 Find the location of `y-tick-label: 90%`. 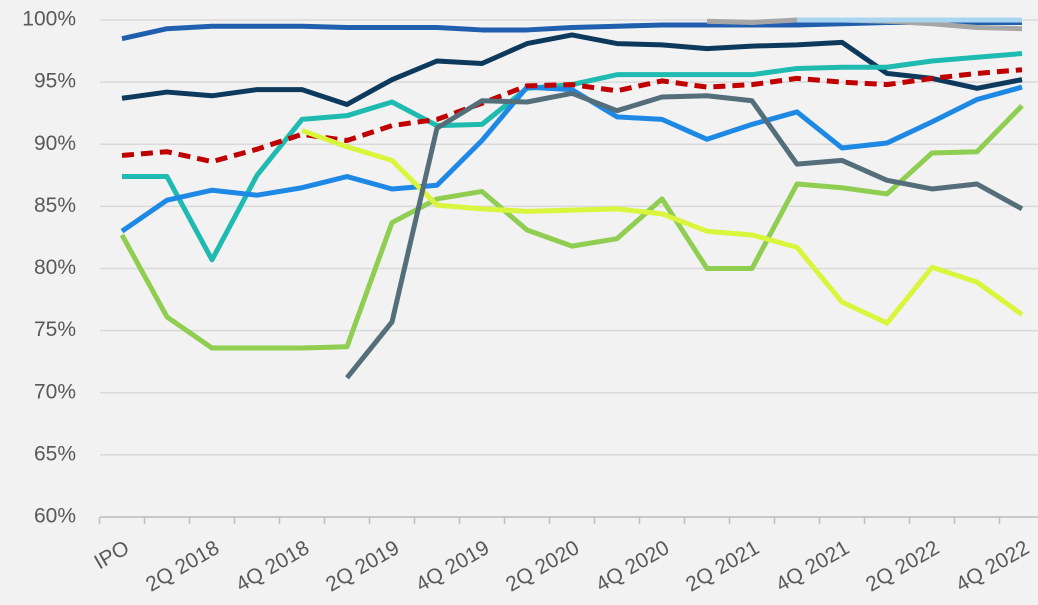

y-tick-label: 90% is located at coordinates (55, 143).